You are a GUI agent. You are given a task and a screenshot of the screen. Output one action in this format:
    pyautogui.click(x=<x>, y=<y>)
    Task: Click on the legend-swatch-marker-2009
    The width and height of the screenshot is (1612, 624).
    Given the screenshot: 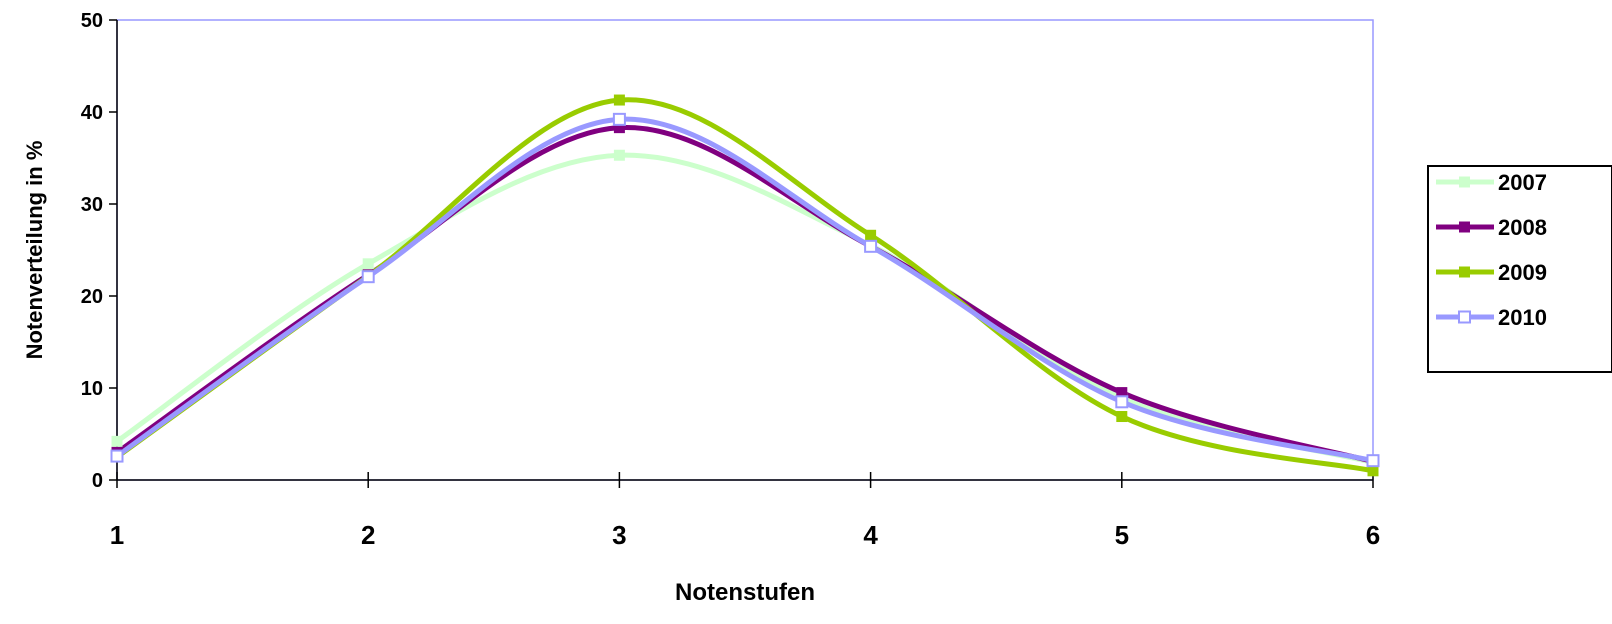 What is the action you would take?
    pyautogui.click(x=1464, y=272)
    